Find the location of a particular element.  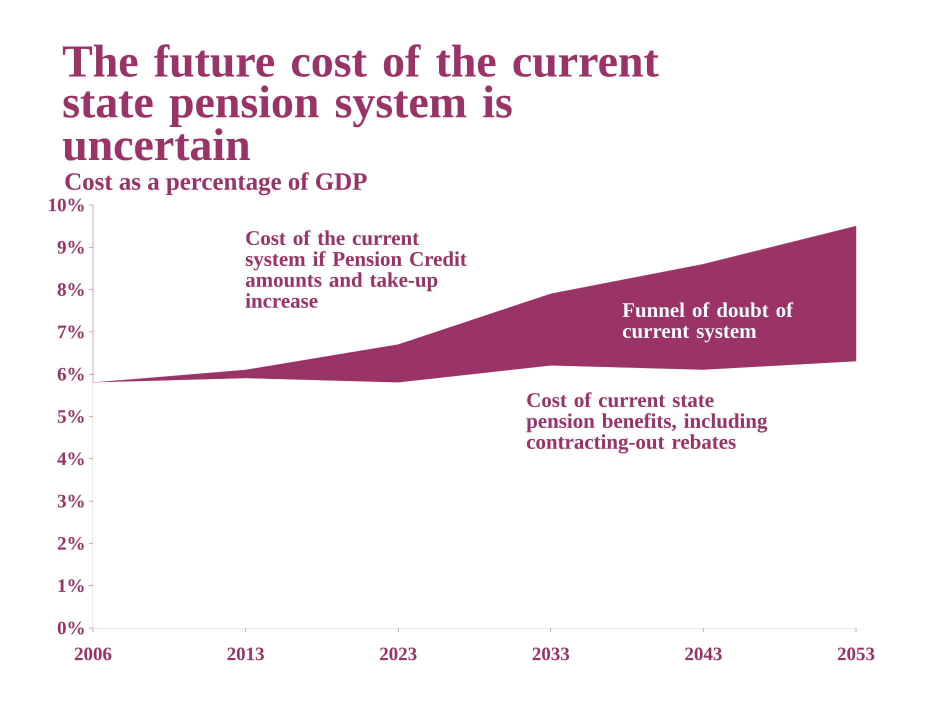

y-tick-label: 10% is located at coordinates (66, 205).